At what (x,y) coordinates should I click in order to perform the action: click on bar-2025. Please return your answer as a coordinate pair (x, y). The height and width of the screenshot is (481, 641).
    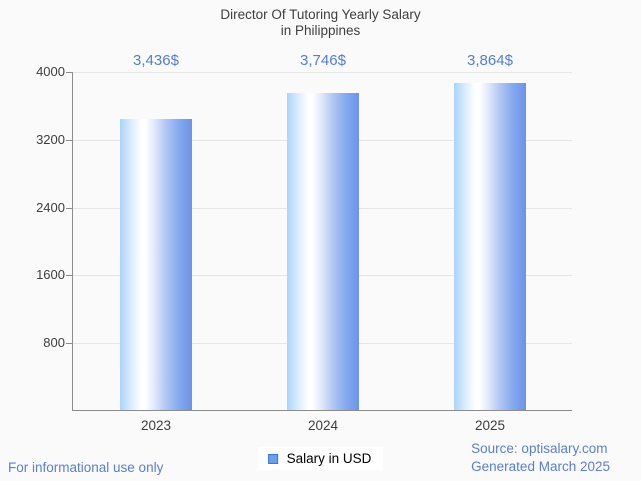
    Looking at the image, I should click on (490, 246).